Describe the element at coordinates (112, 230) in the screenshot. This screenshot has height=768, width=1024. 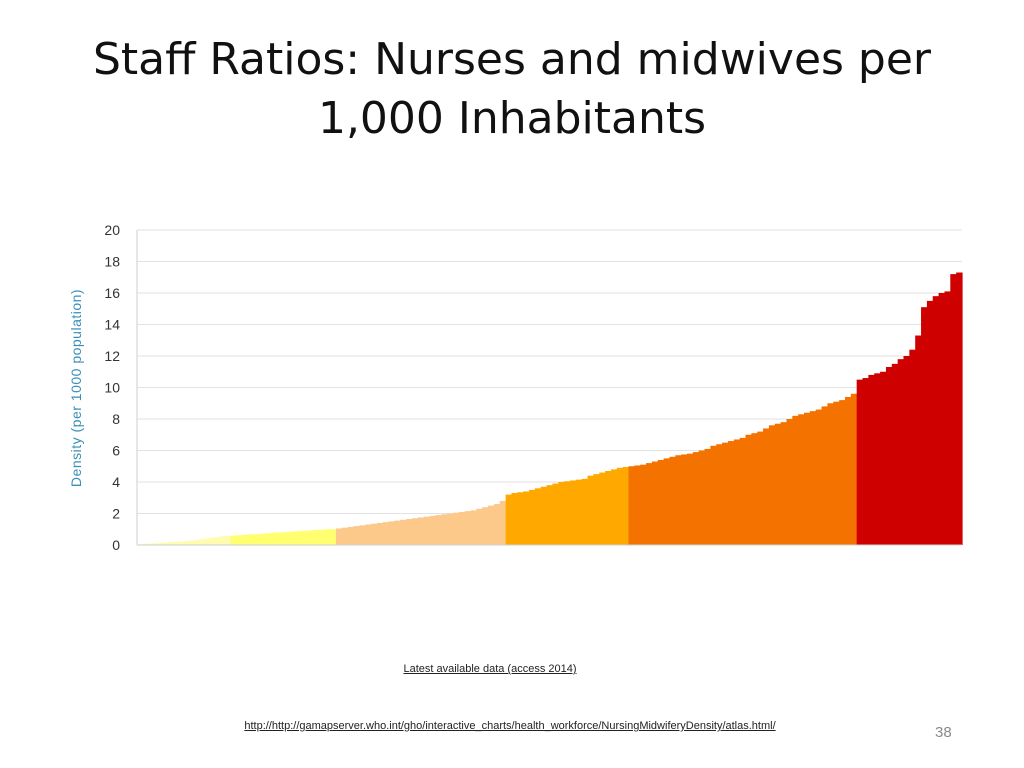
I see `y-tick-label: 20` at that location.